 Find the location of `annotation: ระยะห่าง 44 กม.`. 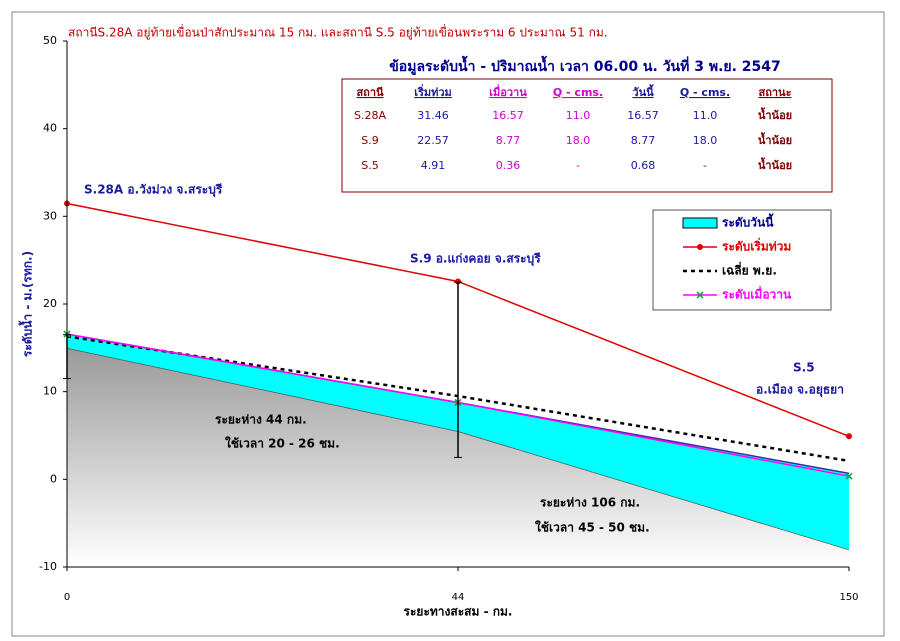

annotation: ระยะห่าง 44 กม. is located at coordinates (261, 420).